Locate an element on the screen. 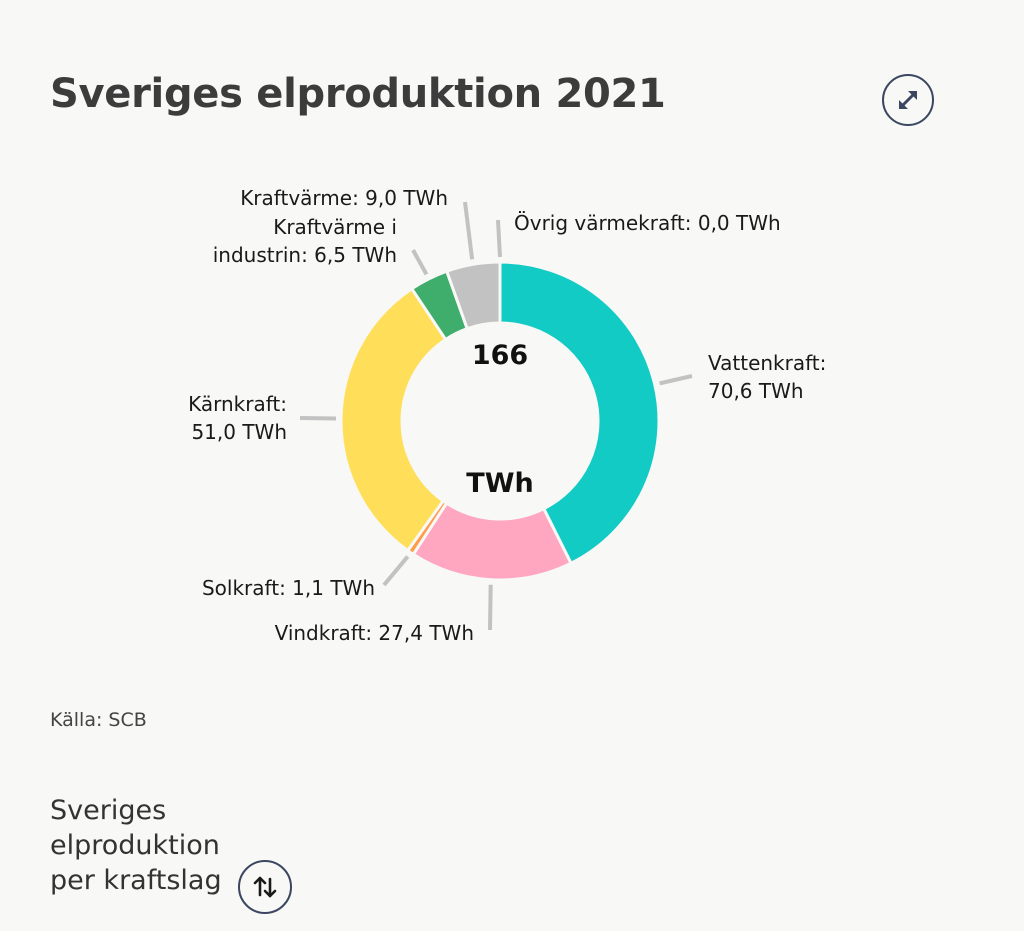 This screenshot has width=1024, height=931. slice-kraftvärme is located at coordinates (473, 295).